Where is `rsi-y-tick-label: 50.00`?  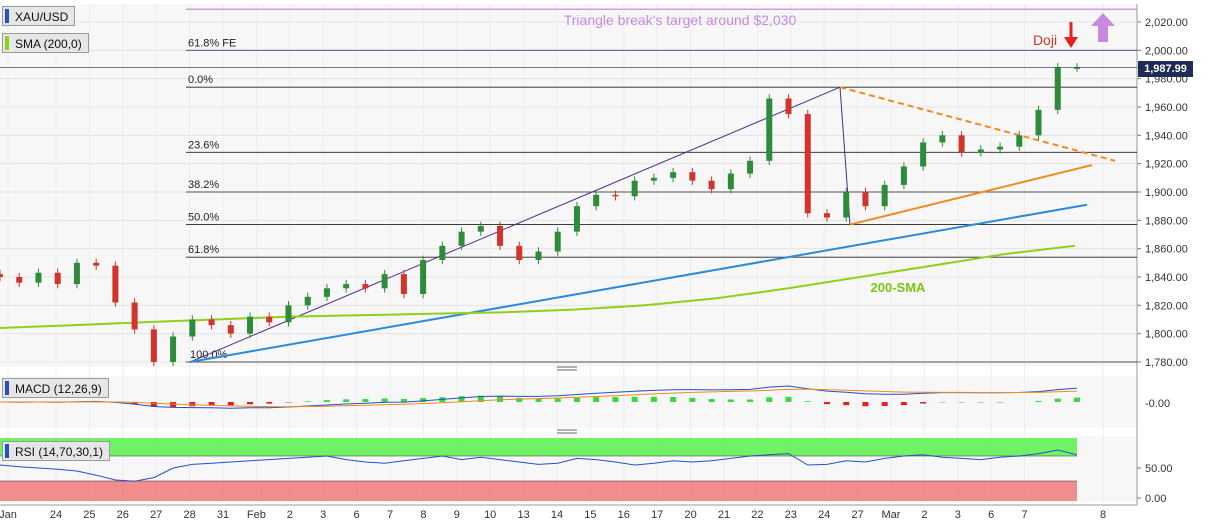
rsi-y-tick-label: 50.00 is located at coordinates (1159, 469).